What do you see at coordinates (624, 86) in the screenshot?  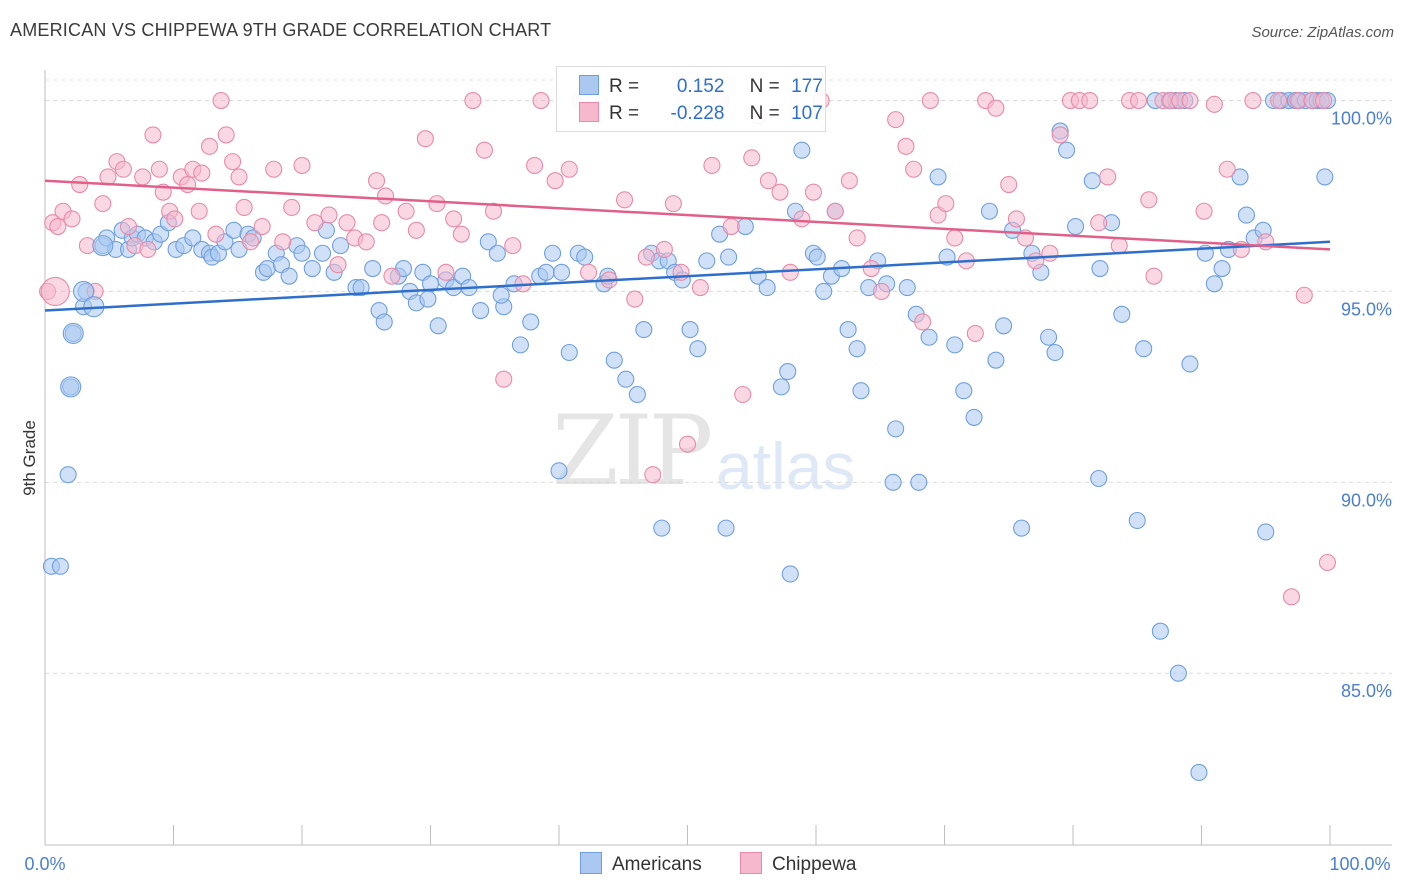 I see `americans-r-label: R =` at bounding box center [624, 86].